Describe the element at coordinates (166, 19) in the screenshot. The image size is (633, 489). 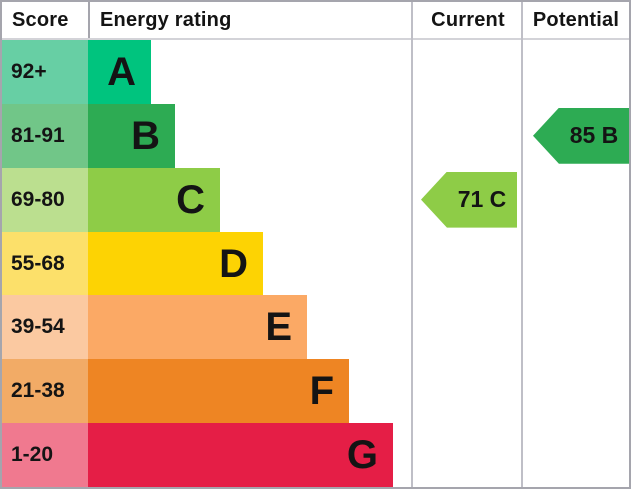
I see `energy-rating-column-header: Energy rating` at that location.